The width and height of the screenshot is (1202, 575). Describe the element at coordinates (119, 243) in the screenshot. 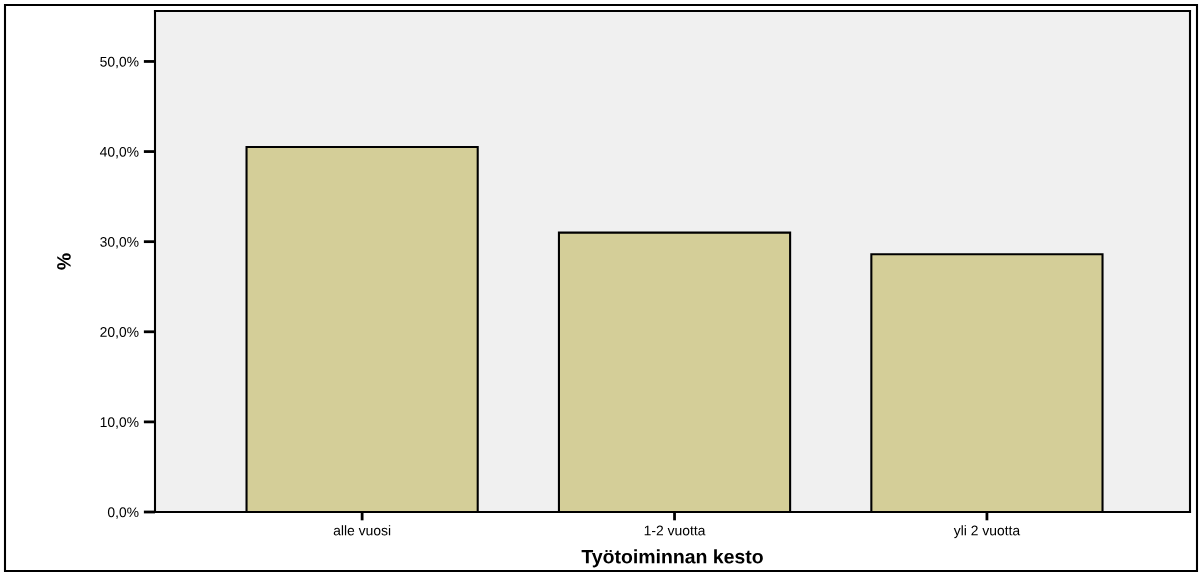

I see `y-tick-label: 30,0%` at that location.